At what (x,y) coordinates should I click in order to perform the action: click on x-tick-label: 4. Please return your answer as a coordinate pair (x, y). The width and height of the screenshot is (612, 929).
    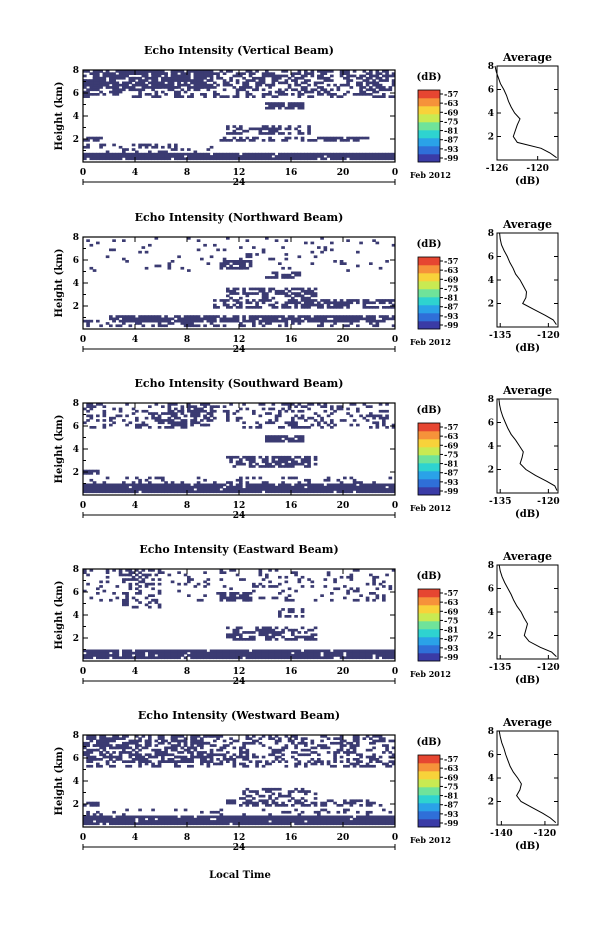
    Looking at the image, I should click on (135, 173).